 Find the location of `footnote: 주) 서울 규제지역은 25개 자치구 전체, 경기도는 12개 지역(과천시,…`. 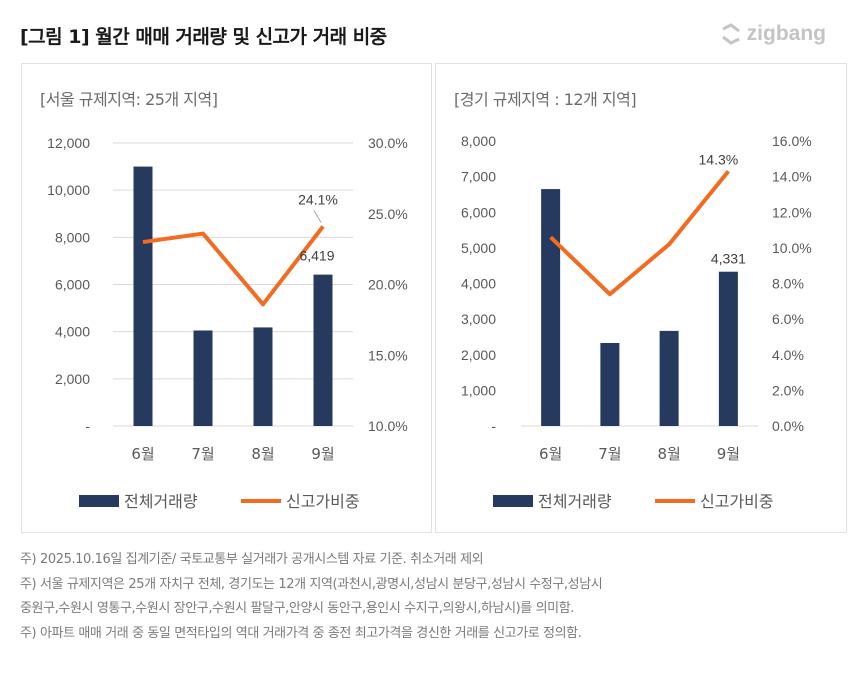

footnote: 주) 서울 규제지역은 25개 자치구 전체, 경기도는 12개 지역(과천시,… is located at coordinates (311, 584).